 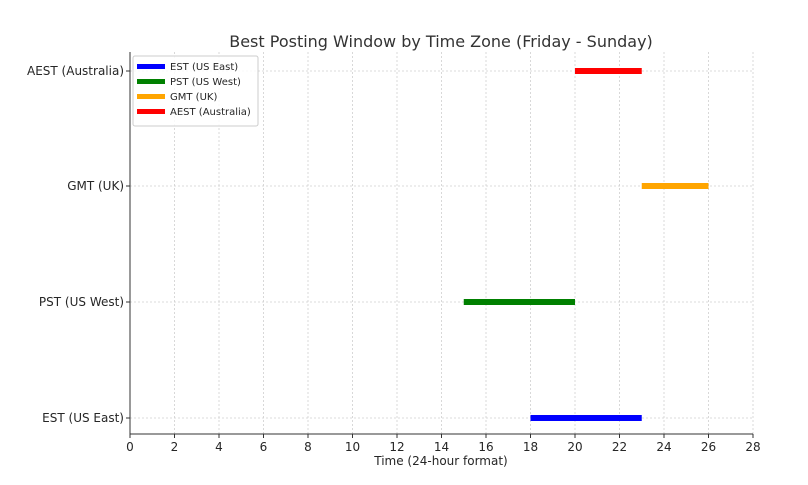 What do you see at coordinates (352, 447) in the screenshot?
I see `x-tick-label: 10` at bounding box center [352, 447].